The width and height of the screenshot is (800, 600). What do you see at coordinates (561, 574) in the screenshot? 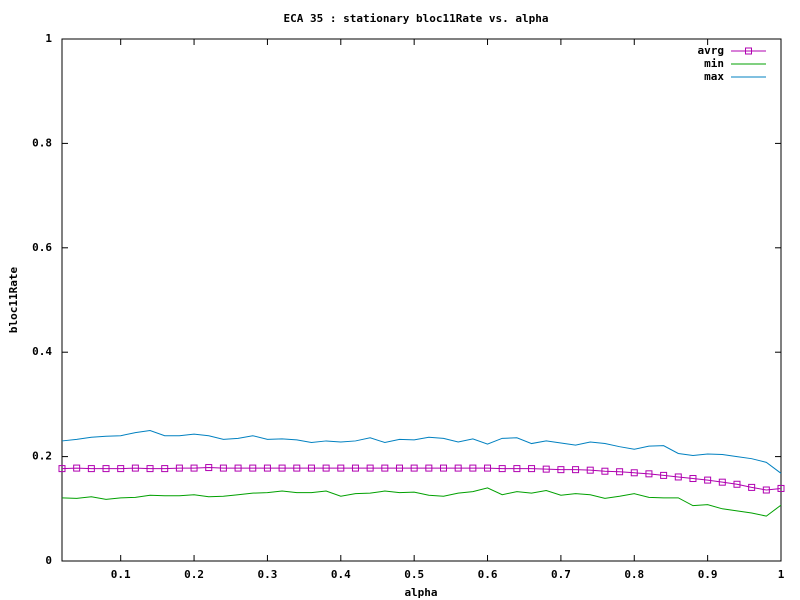
I see `x-tick-label: 0.7` at bounding box center [561, 574].